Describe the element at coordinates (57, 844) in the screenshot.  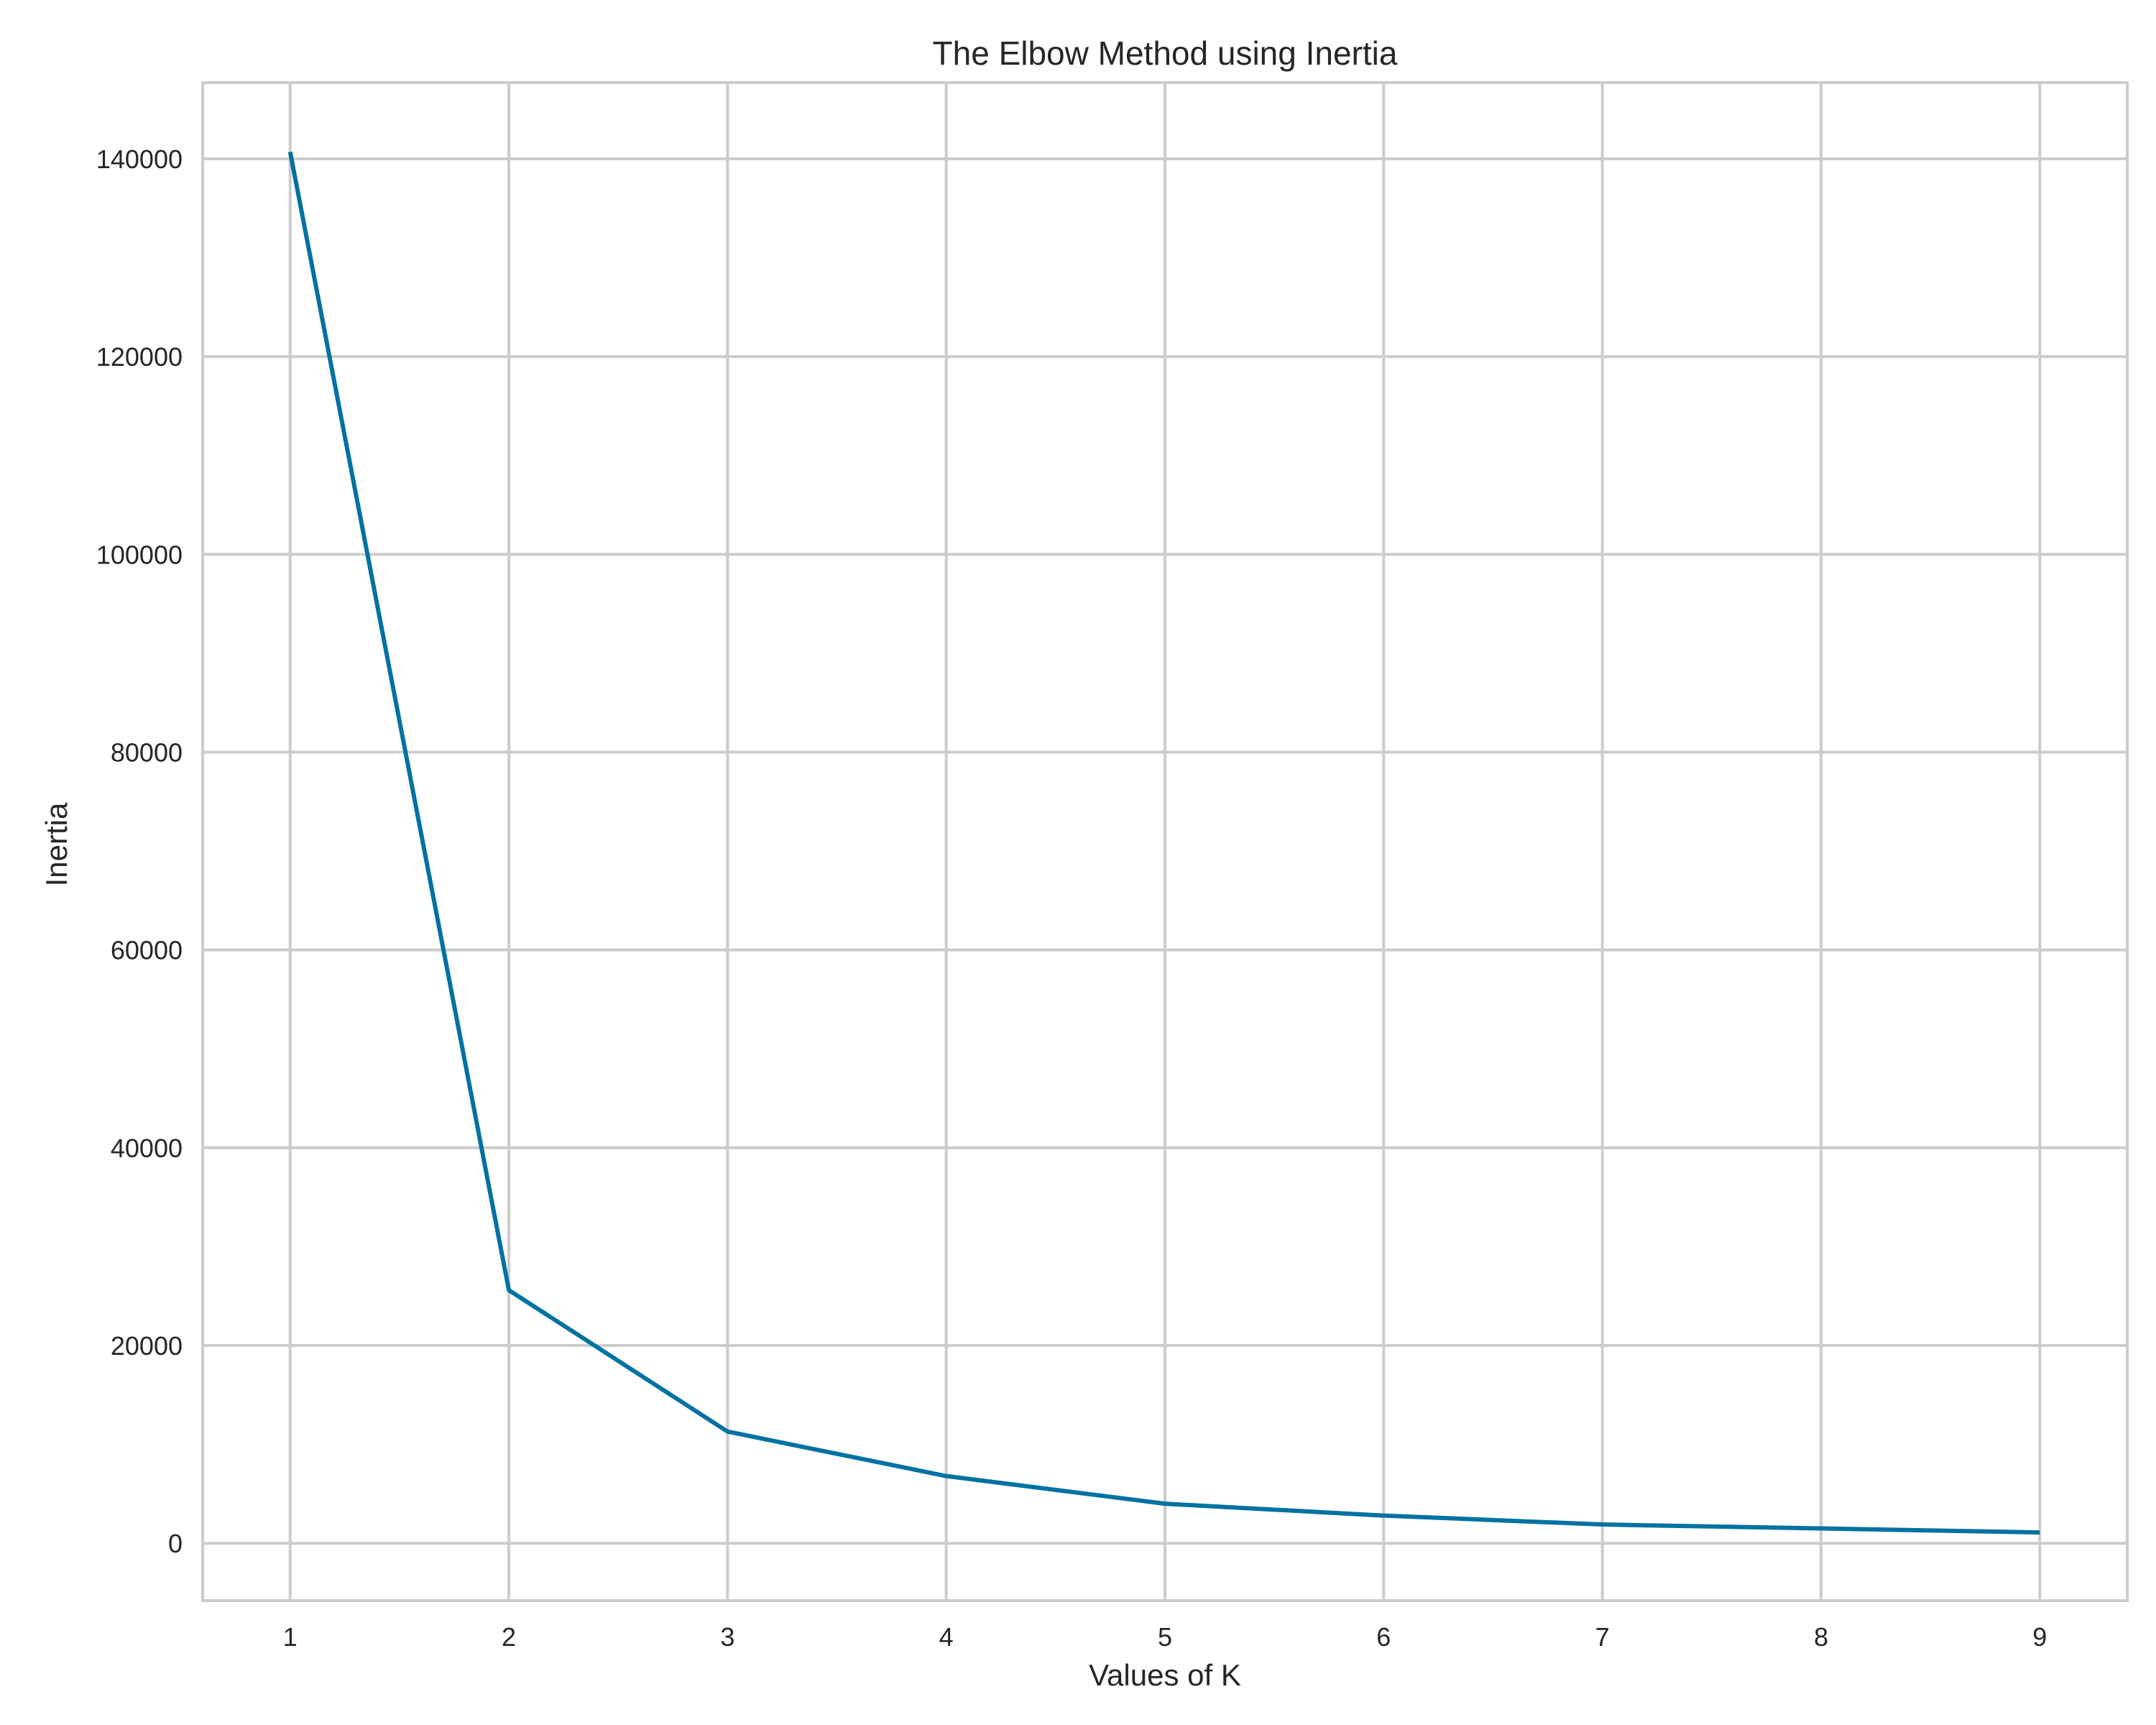
I see `y-axis-label: Inertia` at that location.